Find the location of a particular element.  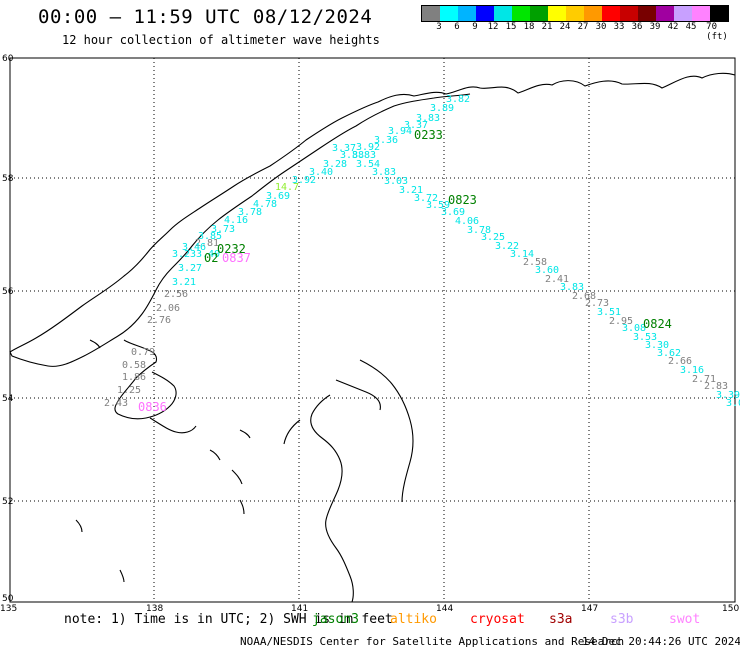

wave-height-value: 0.58 is located at coordinates (134, 365).